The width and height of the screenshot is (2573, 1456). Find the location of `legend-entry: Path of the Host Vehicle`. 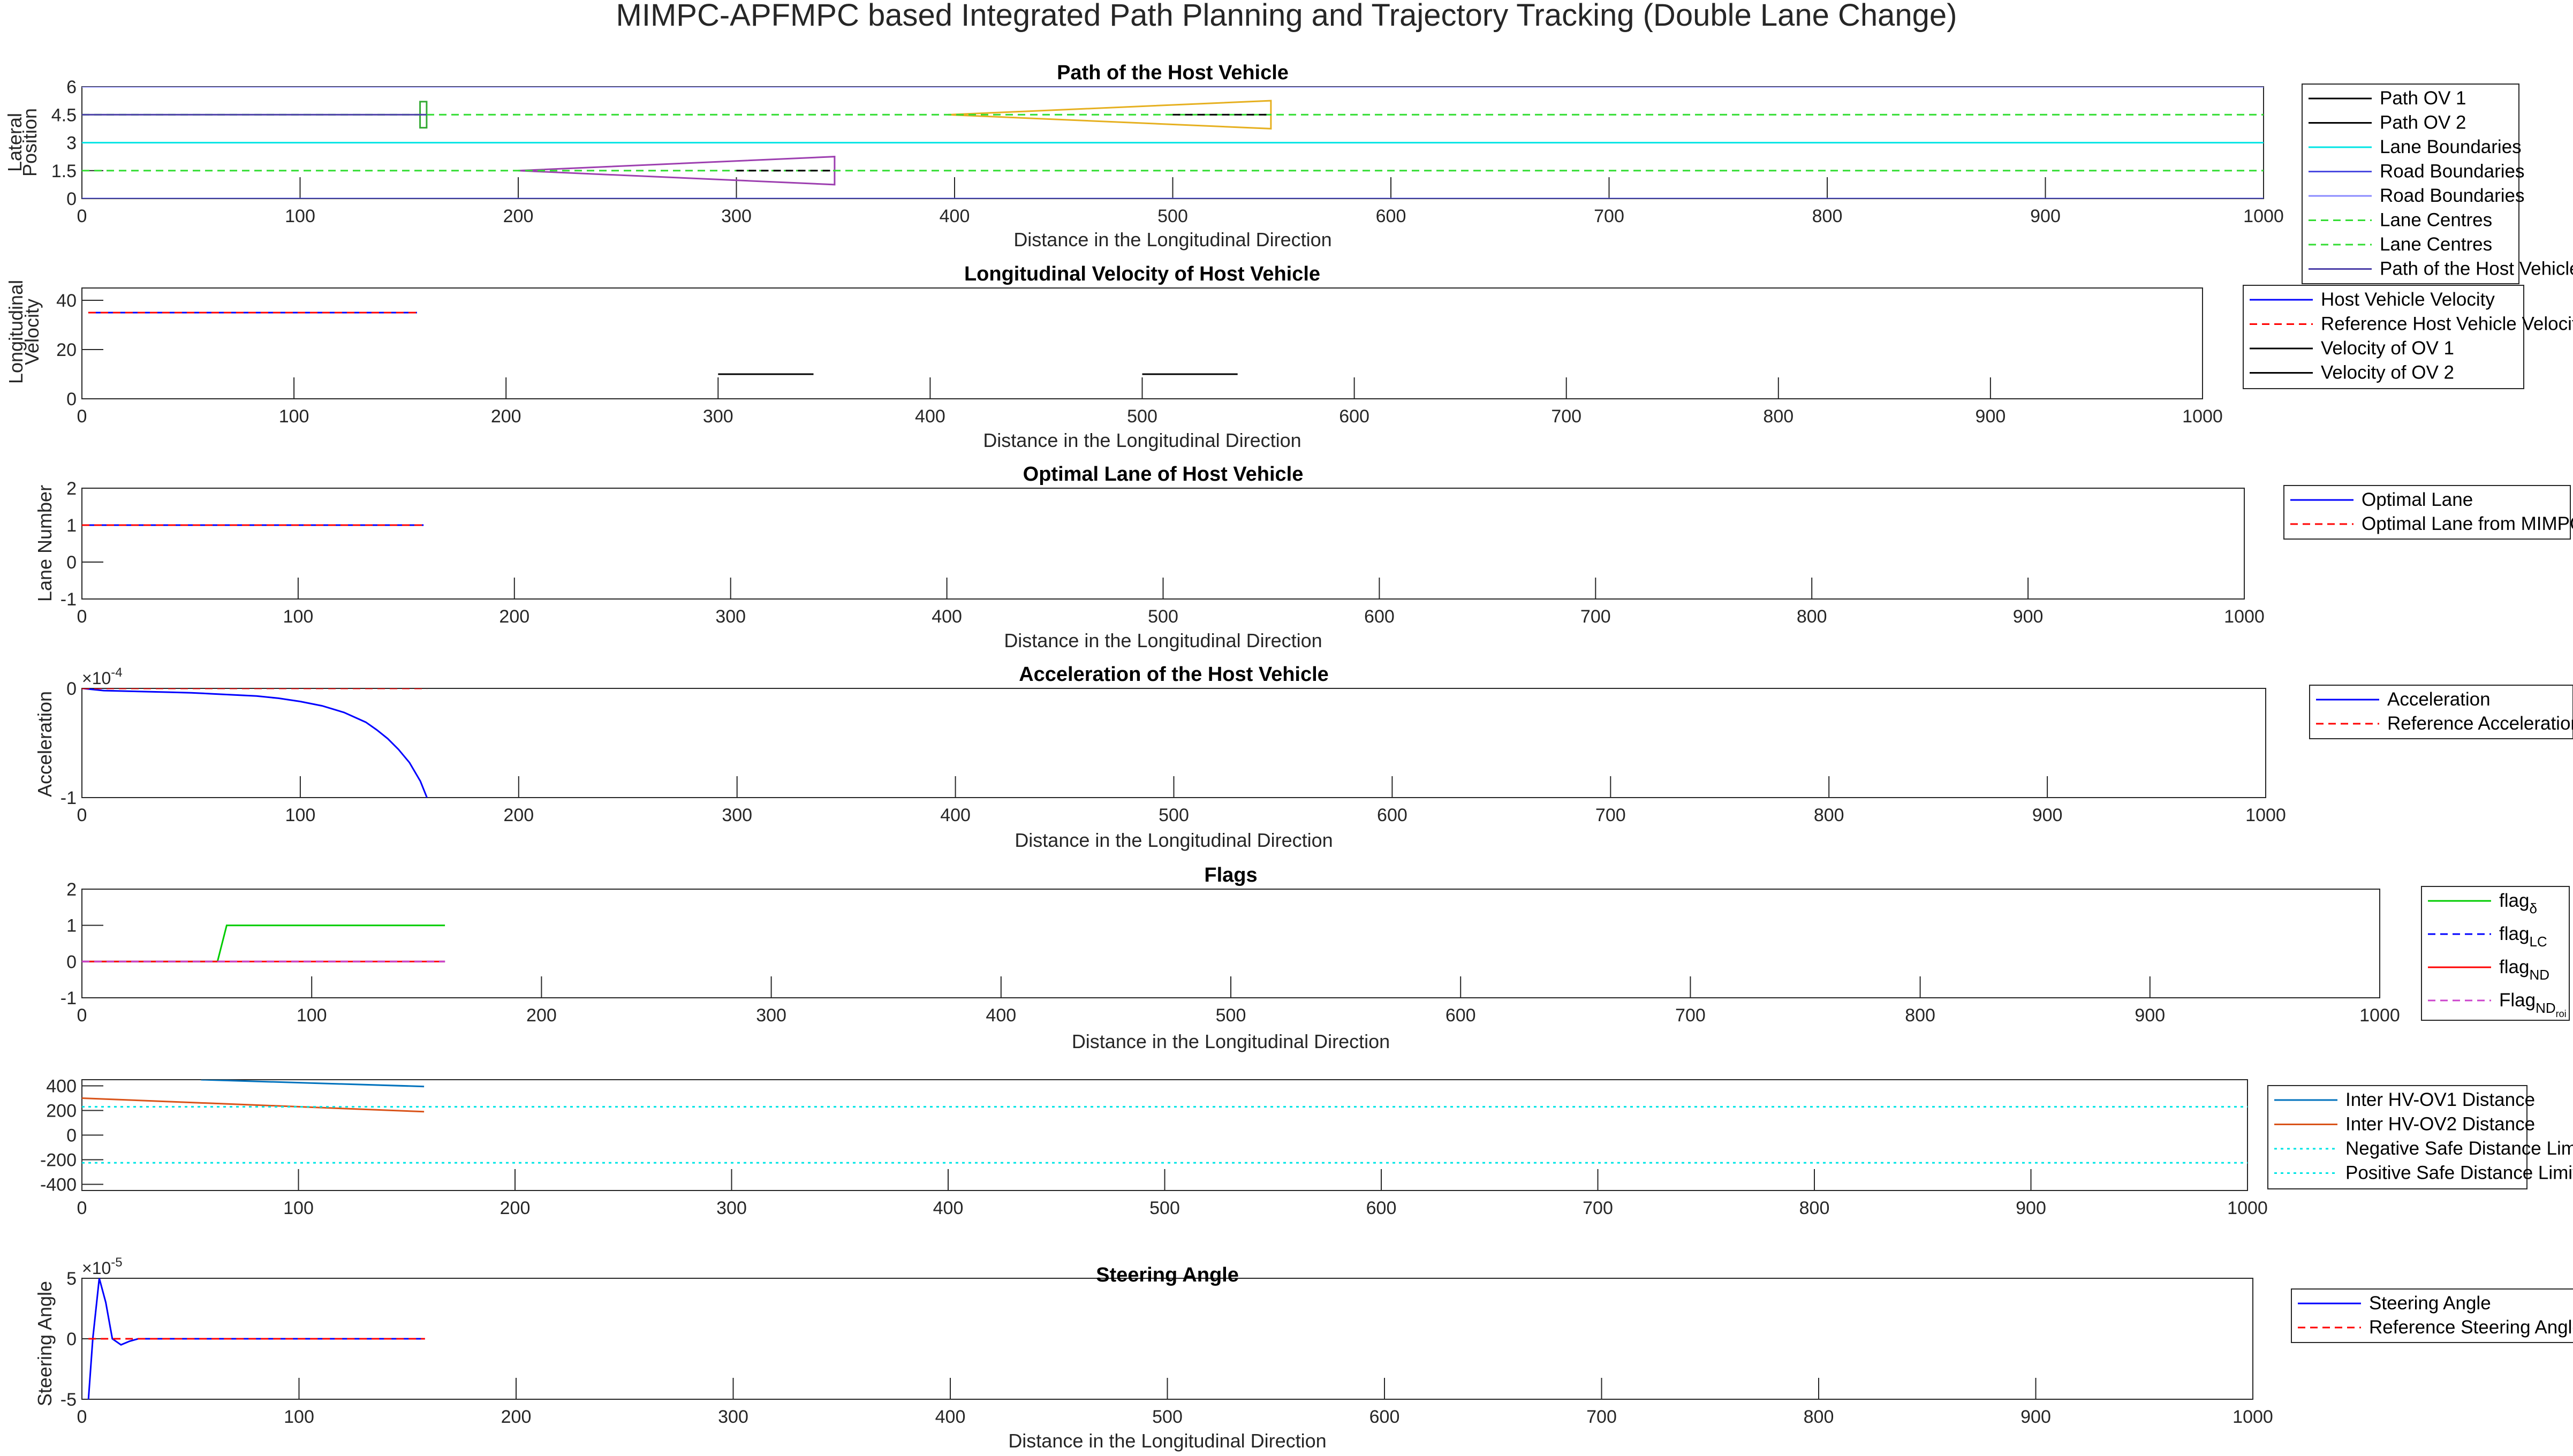

legend-entry: Path of the Host Vehicle is located at coordinates (2476, 269).